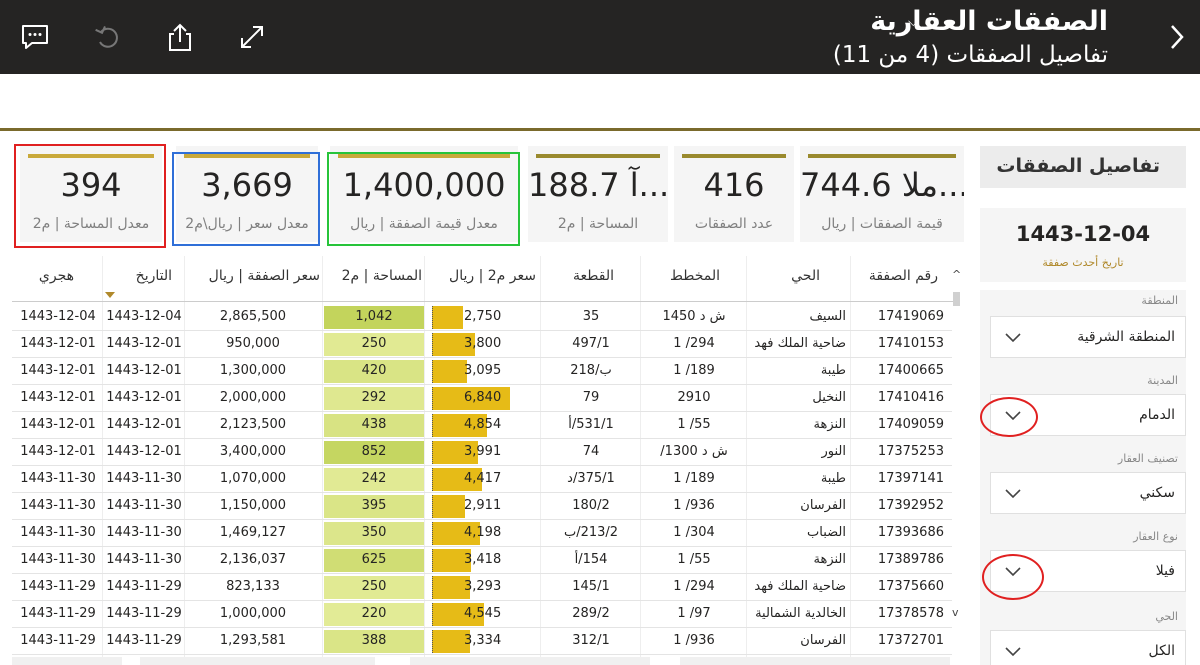 Image resolution: width=1200 pixels, height=665 pixels. I want to click on cell-district: طيبة, so click(833, 370).